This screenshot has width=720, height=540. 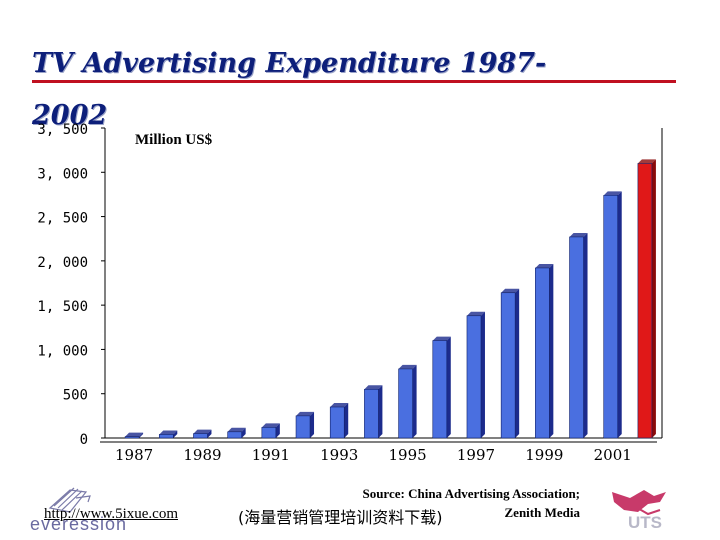 I want to click on download-note: (海量营销管理培训资料下载), so click(x=340, y=517).